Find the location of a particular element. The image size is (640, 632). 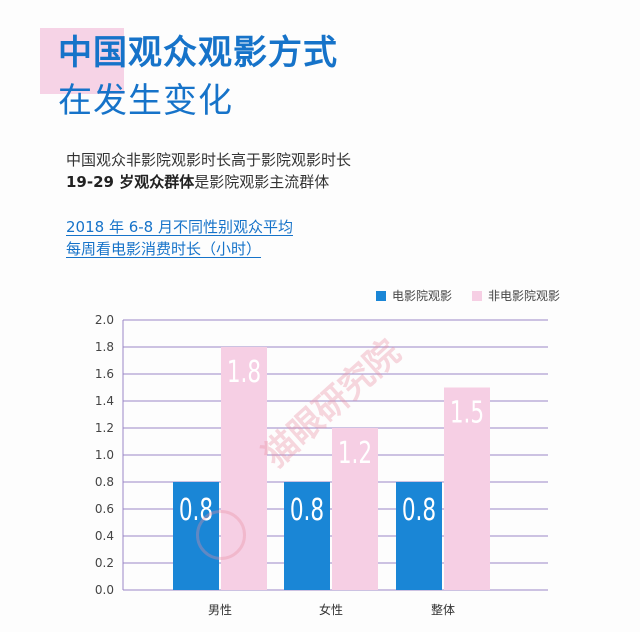

bar-data-label: 1.5 is located at coordinates (467, 413).